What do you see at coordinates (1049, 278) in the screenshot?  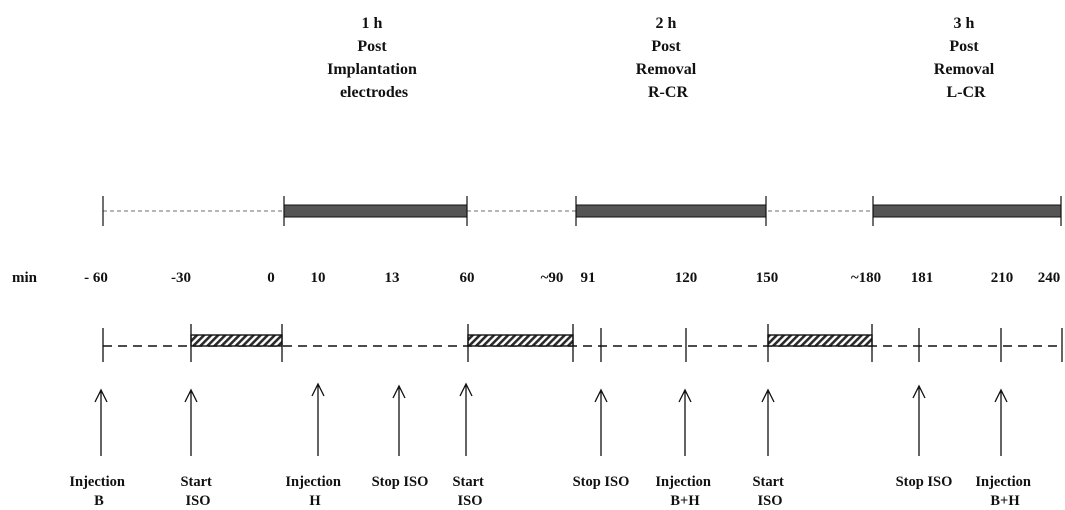 I see `tick-label: 240` at bounding box center [1049, 278].